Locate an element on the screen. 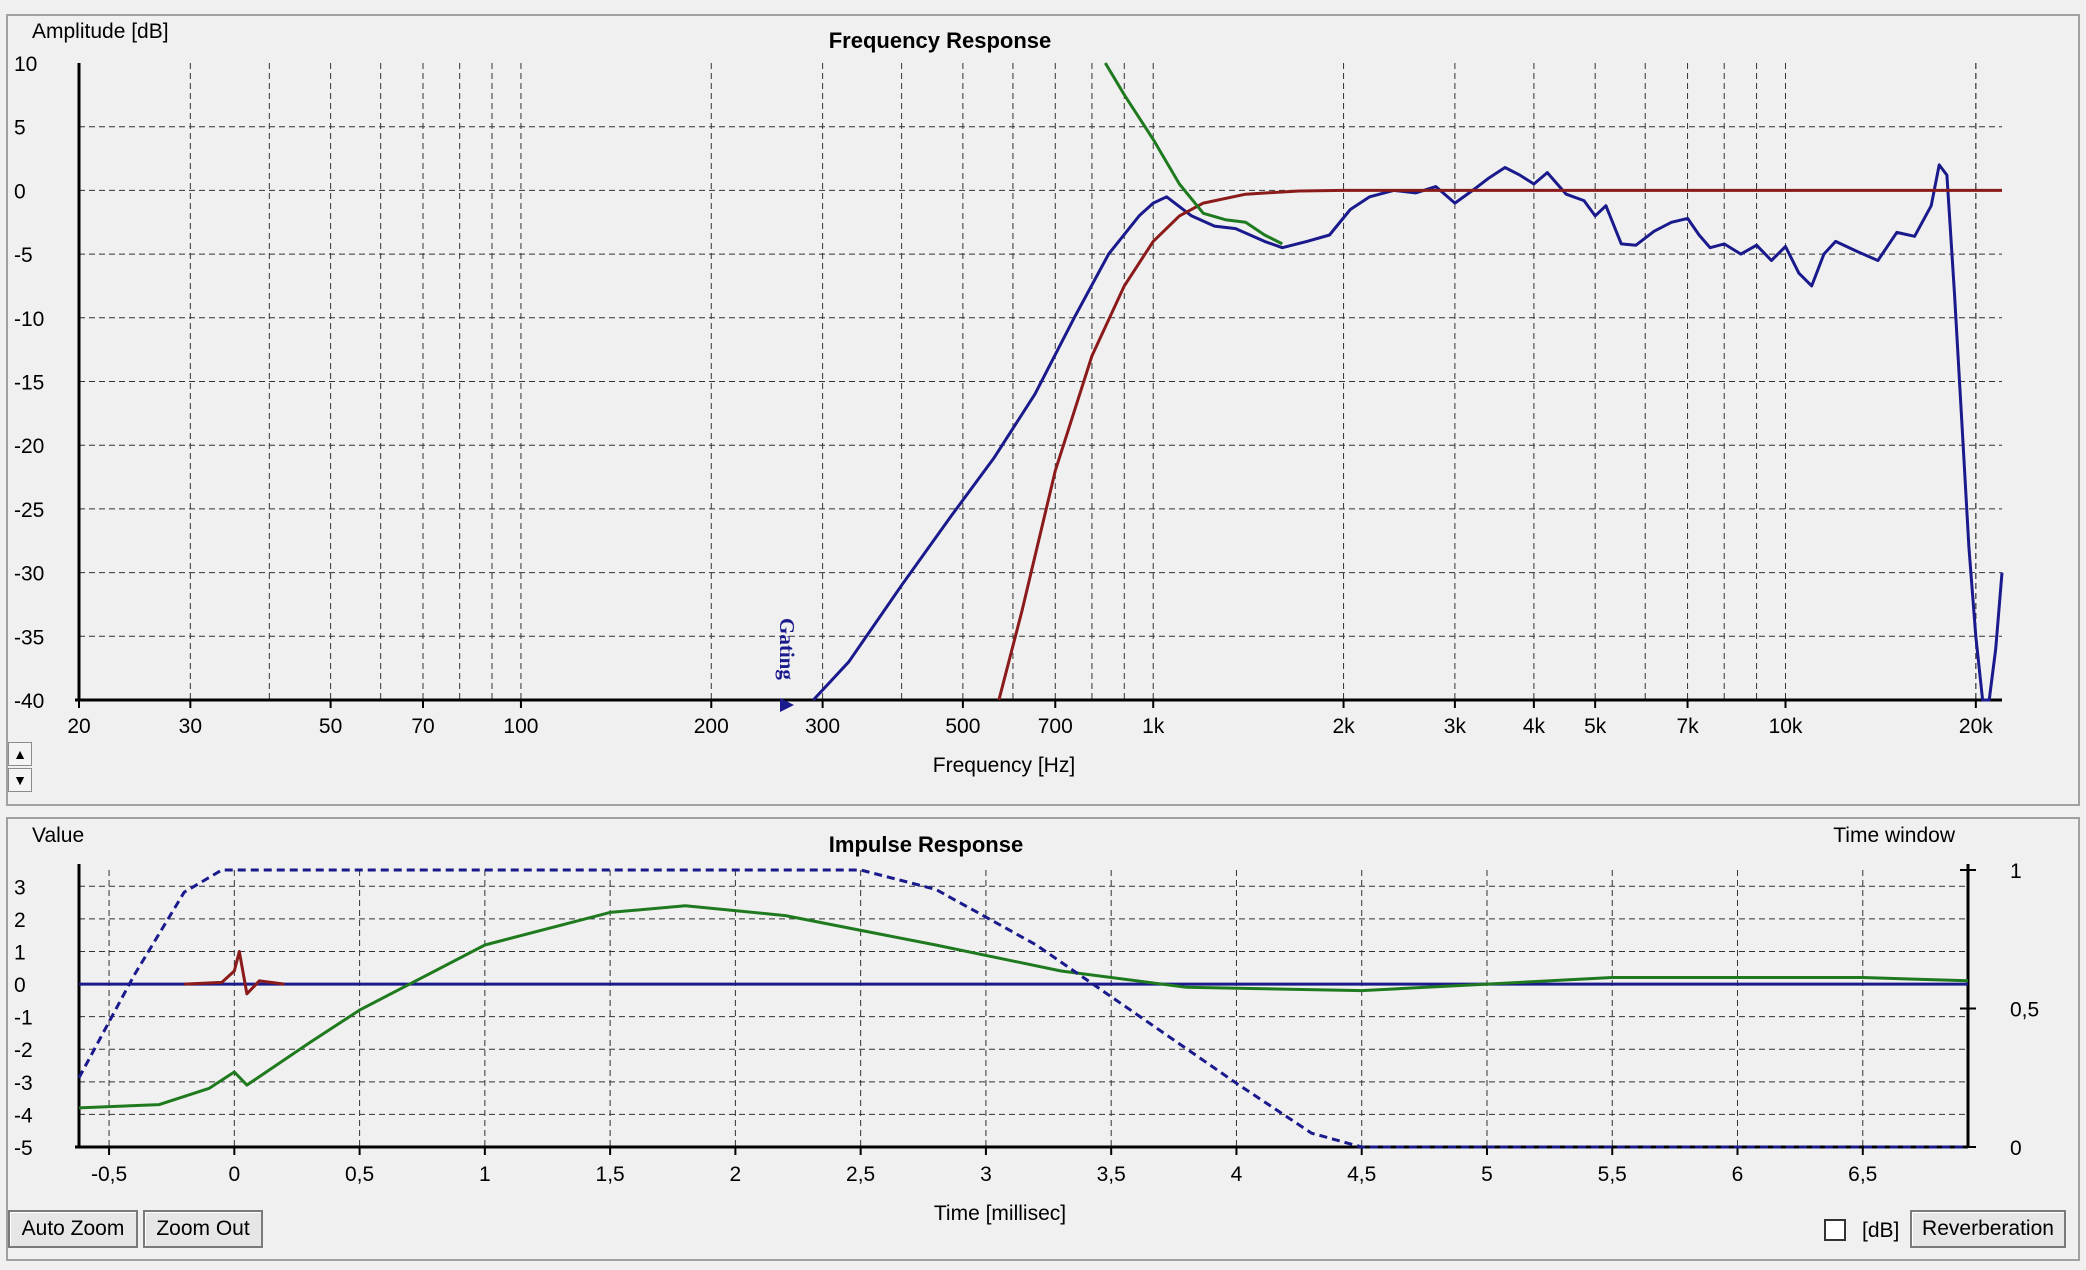  frequency-x-tick-label: 70 is located at coordinates (422, 726).